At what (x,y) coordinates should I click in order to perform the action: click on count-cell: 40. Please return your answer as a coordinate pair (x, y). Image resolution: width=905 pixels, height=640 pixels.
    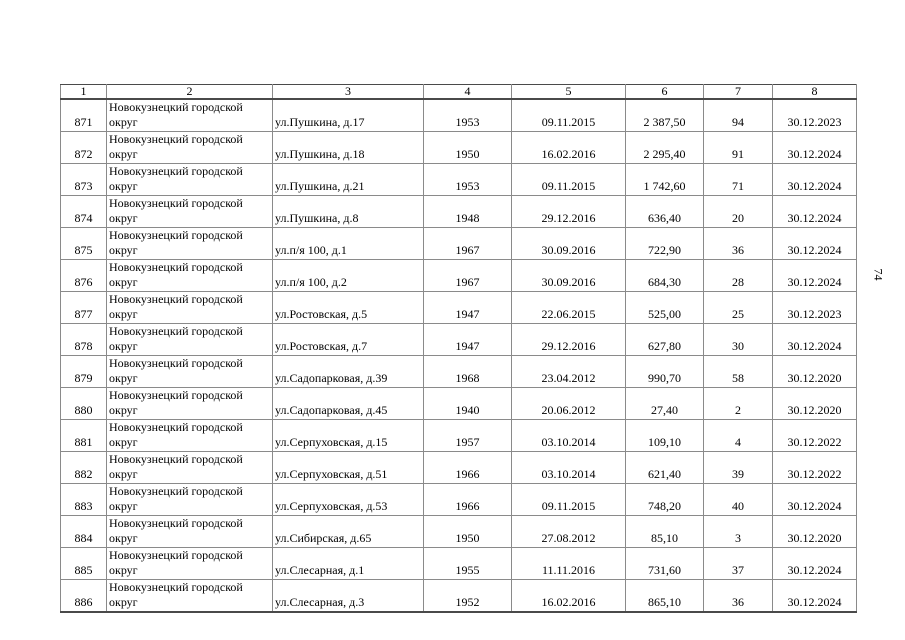
    Looking at the image, I should click on (738, 499).